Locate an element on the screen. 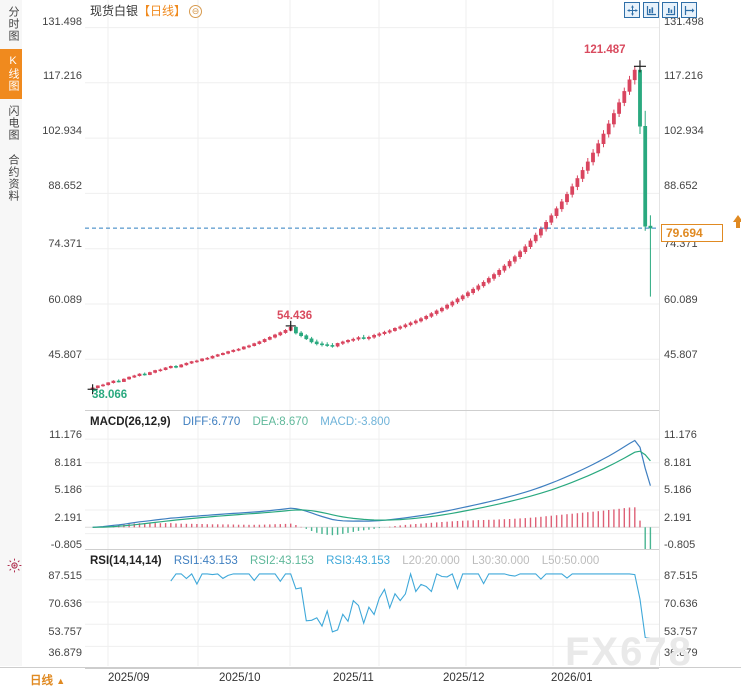 Image resolution: width=741 pixels, height=691 pixels. right-axis-tick: 45.807 is located at coordinates (681, 355).